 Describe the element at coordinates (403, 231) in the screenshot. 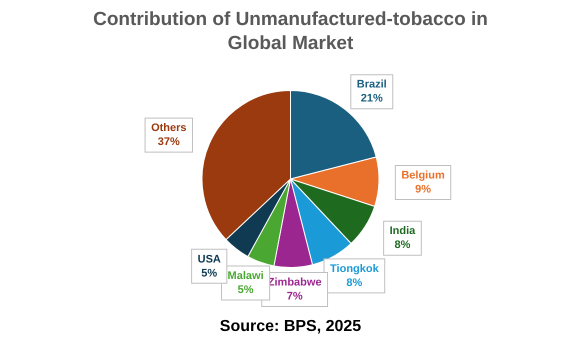

I see `slice-label: India` at that location.